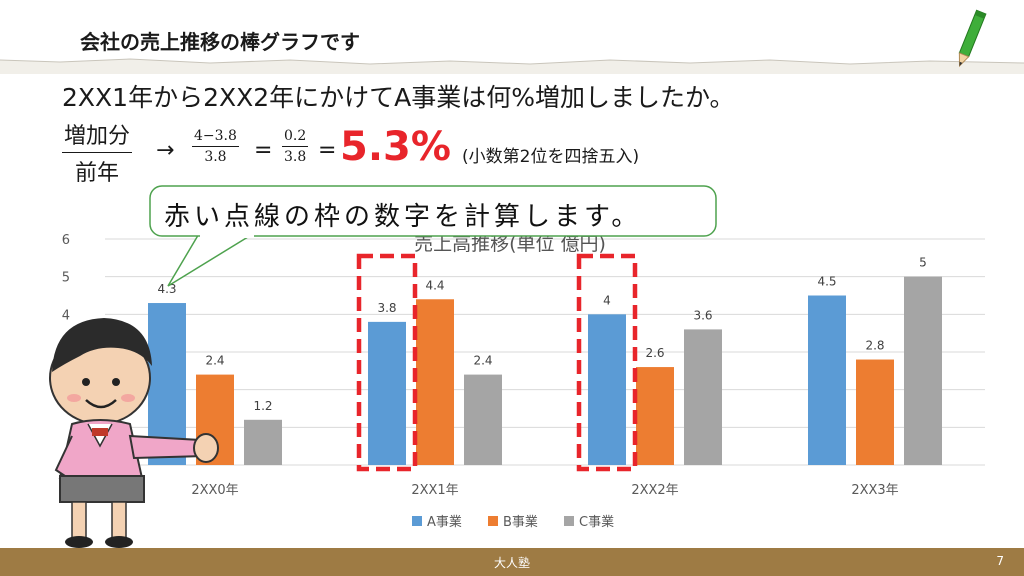 Image resolution: width=1024 pixels, height=576 pixels. Describe the element at coordinates (654, 353) in the screenshot. I see `data-label: 2.6` at that location.